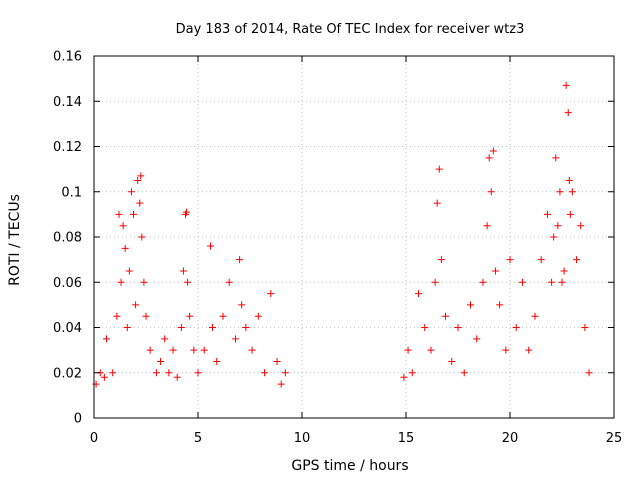  What do you see at coordinates (67, 373) in the screenshot?
I see `y-tick-label: 0.02` at bounding box center [67, 373].